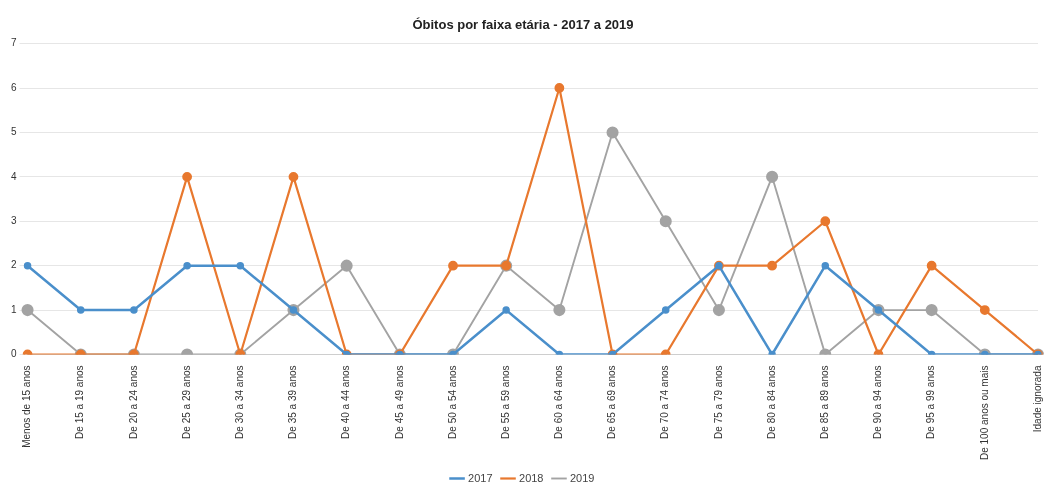 The width and height of the screenshot is (1061, 502). What do you see at coordinates (531, 477) in the screenshot?
I see `legend-label: 2018` at bounding box center [531, 477].